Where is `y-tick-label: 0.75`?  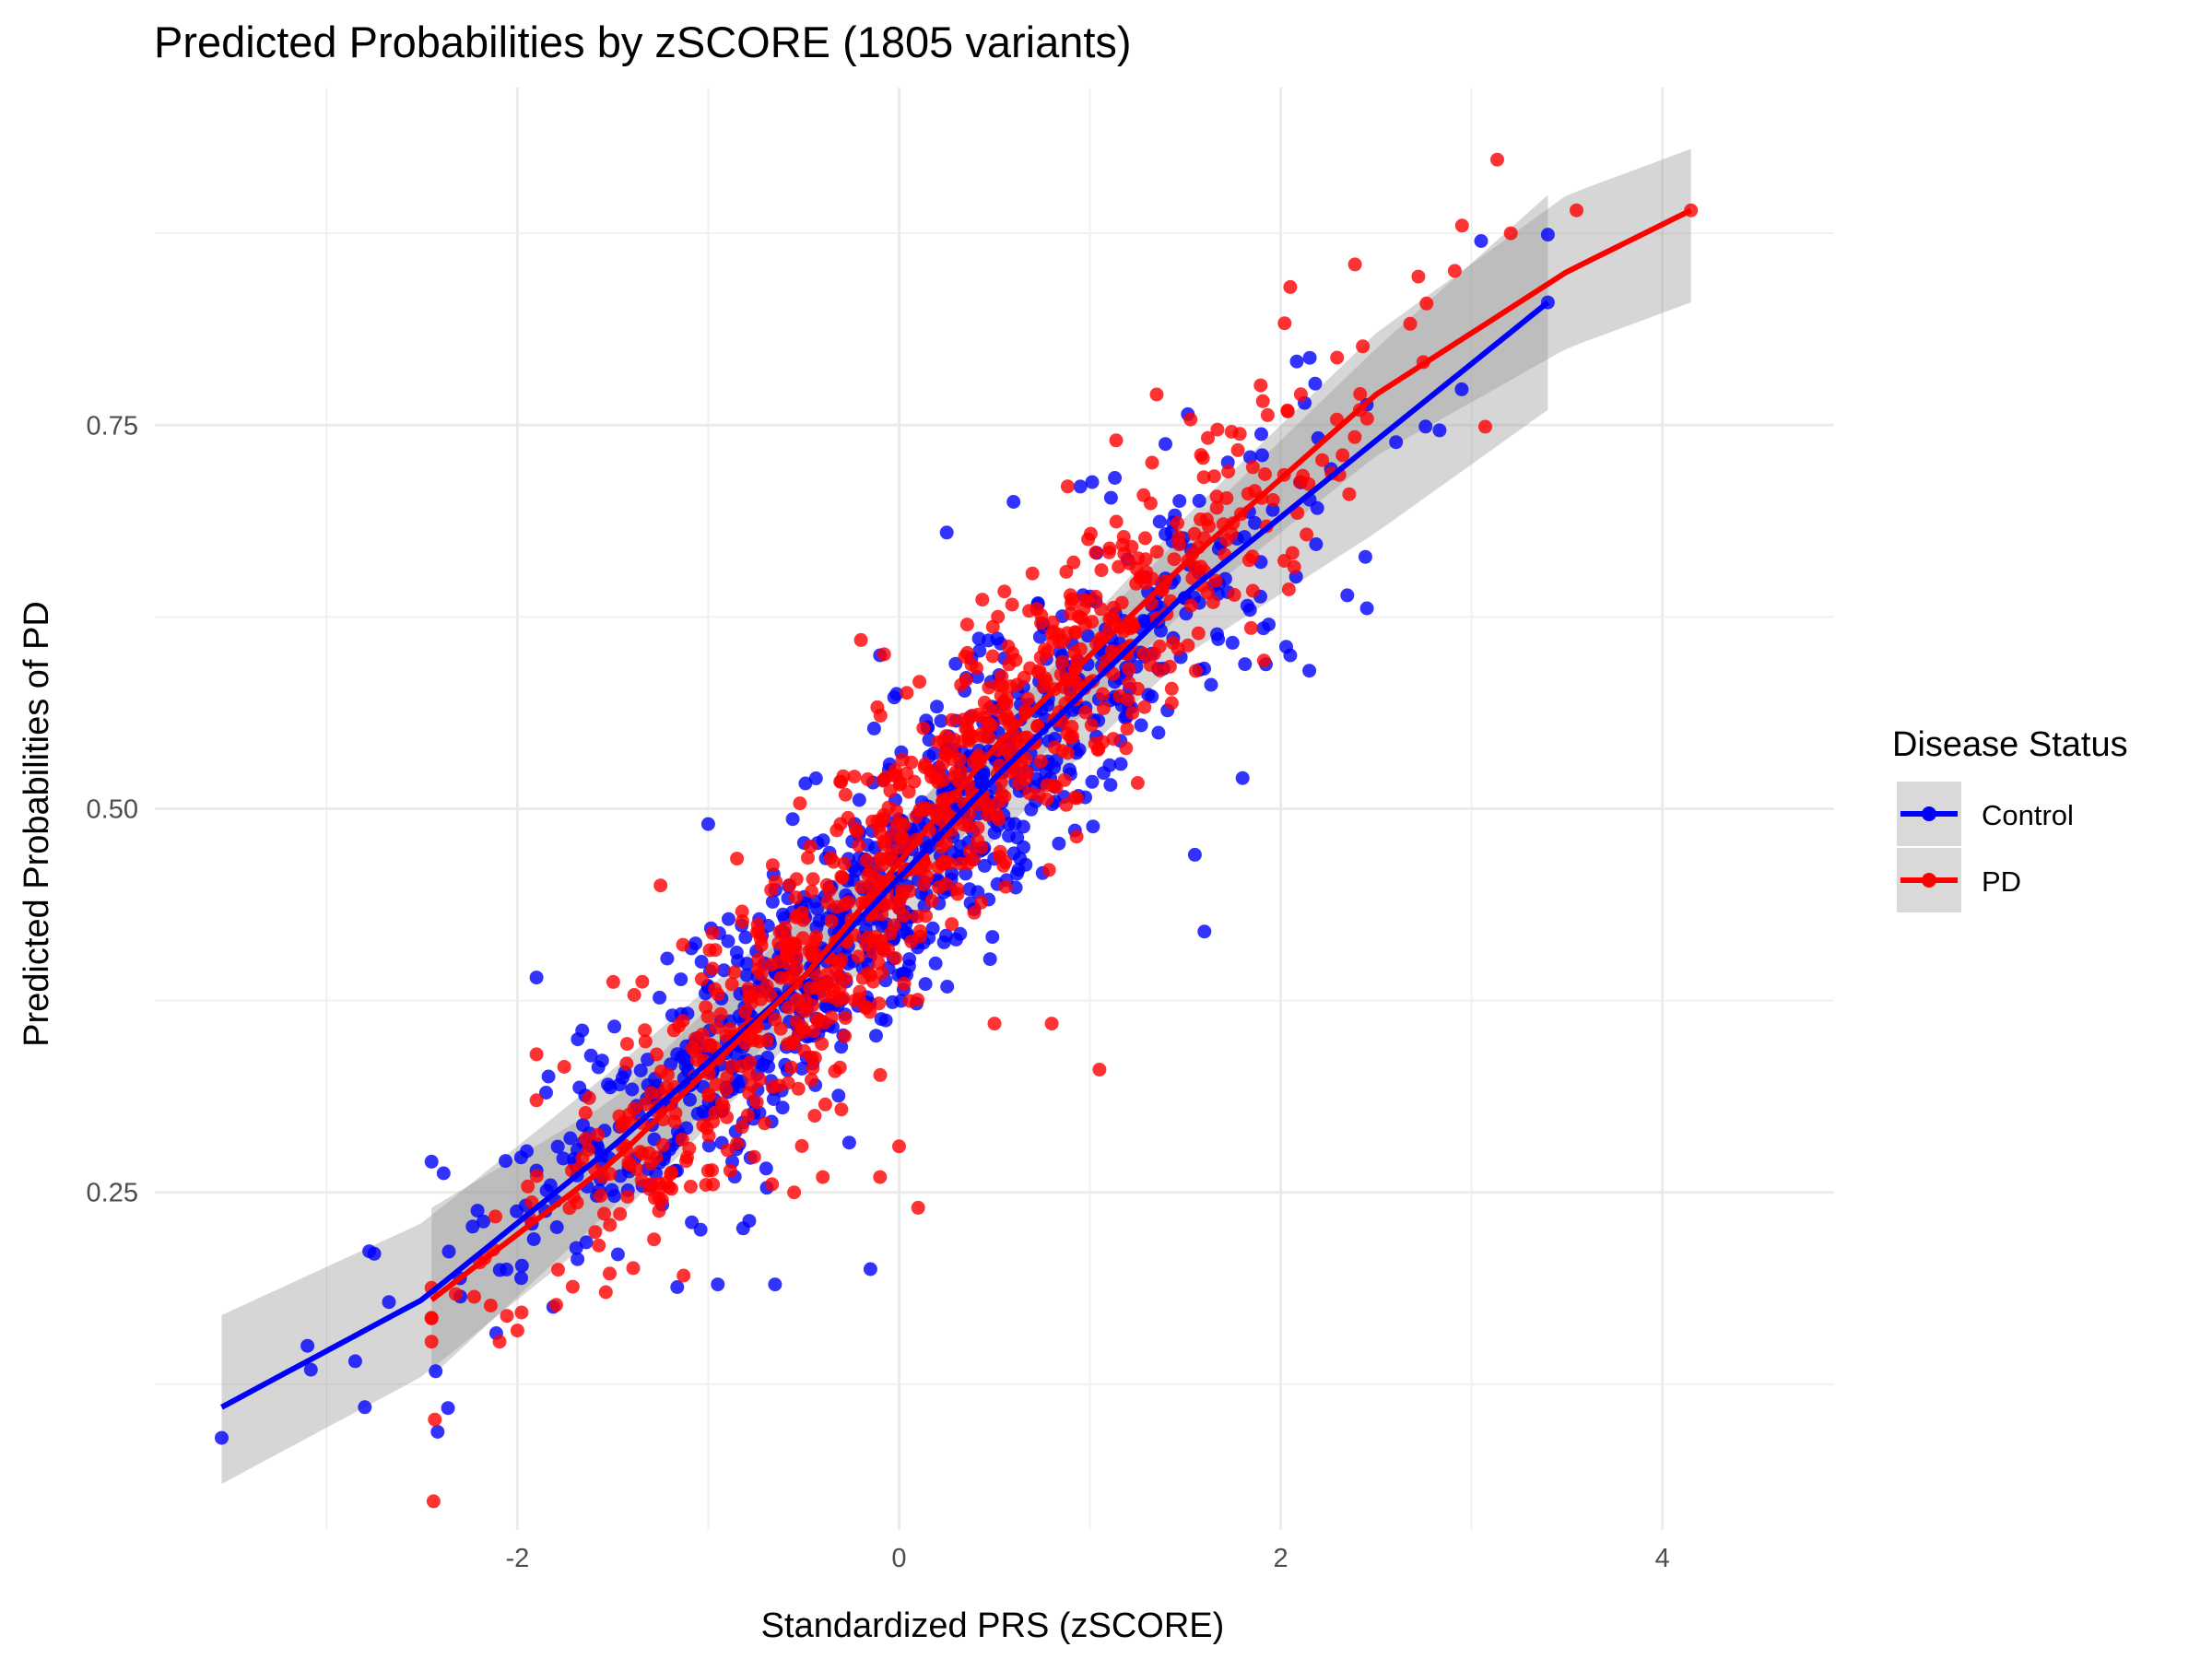 y-tick-label: 0.75 is located at coordinates (112, 426).